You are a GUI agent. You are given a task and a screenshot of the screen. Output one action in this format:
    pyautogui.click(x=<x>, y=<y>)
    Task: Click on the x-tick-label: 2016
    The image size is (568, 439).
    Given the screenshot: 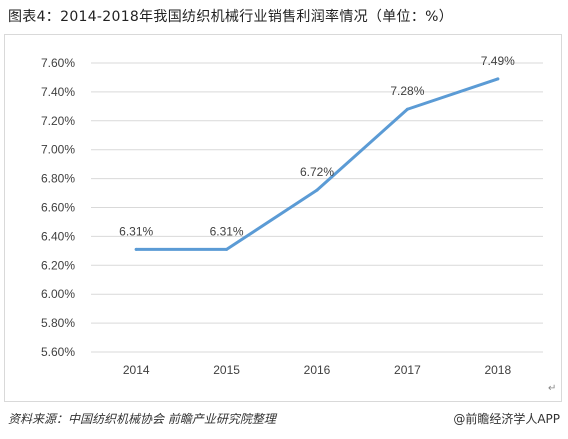 What is the action you would take?
    pyautogui.click(x=317, y=370)
    